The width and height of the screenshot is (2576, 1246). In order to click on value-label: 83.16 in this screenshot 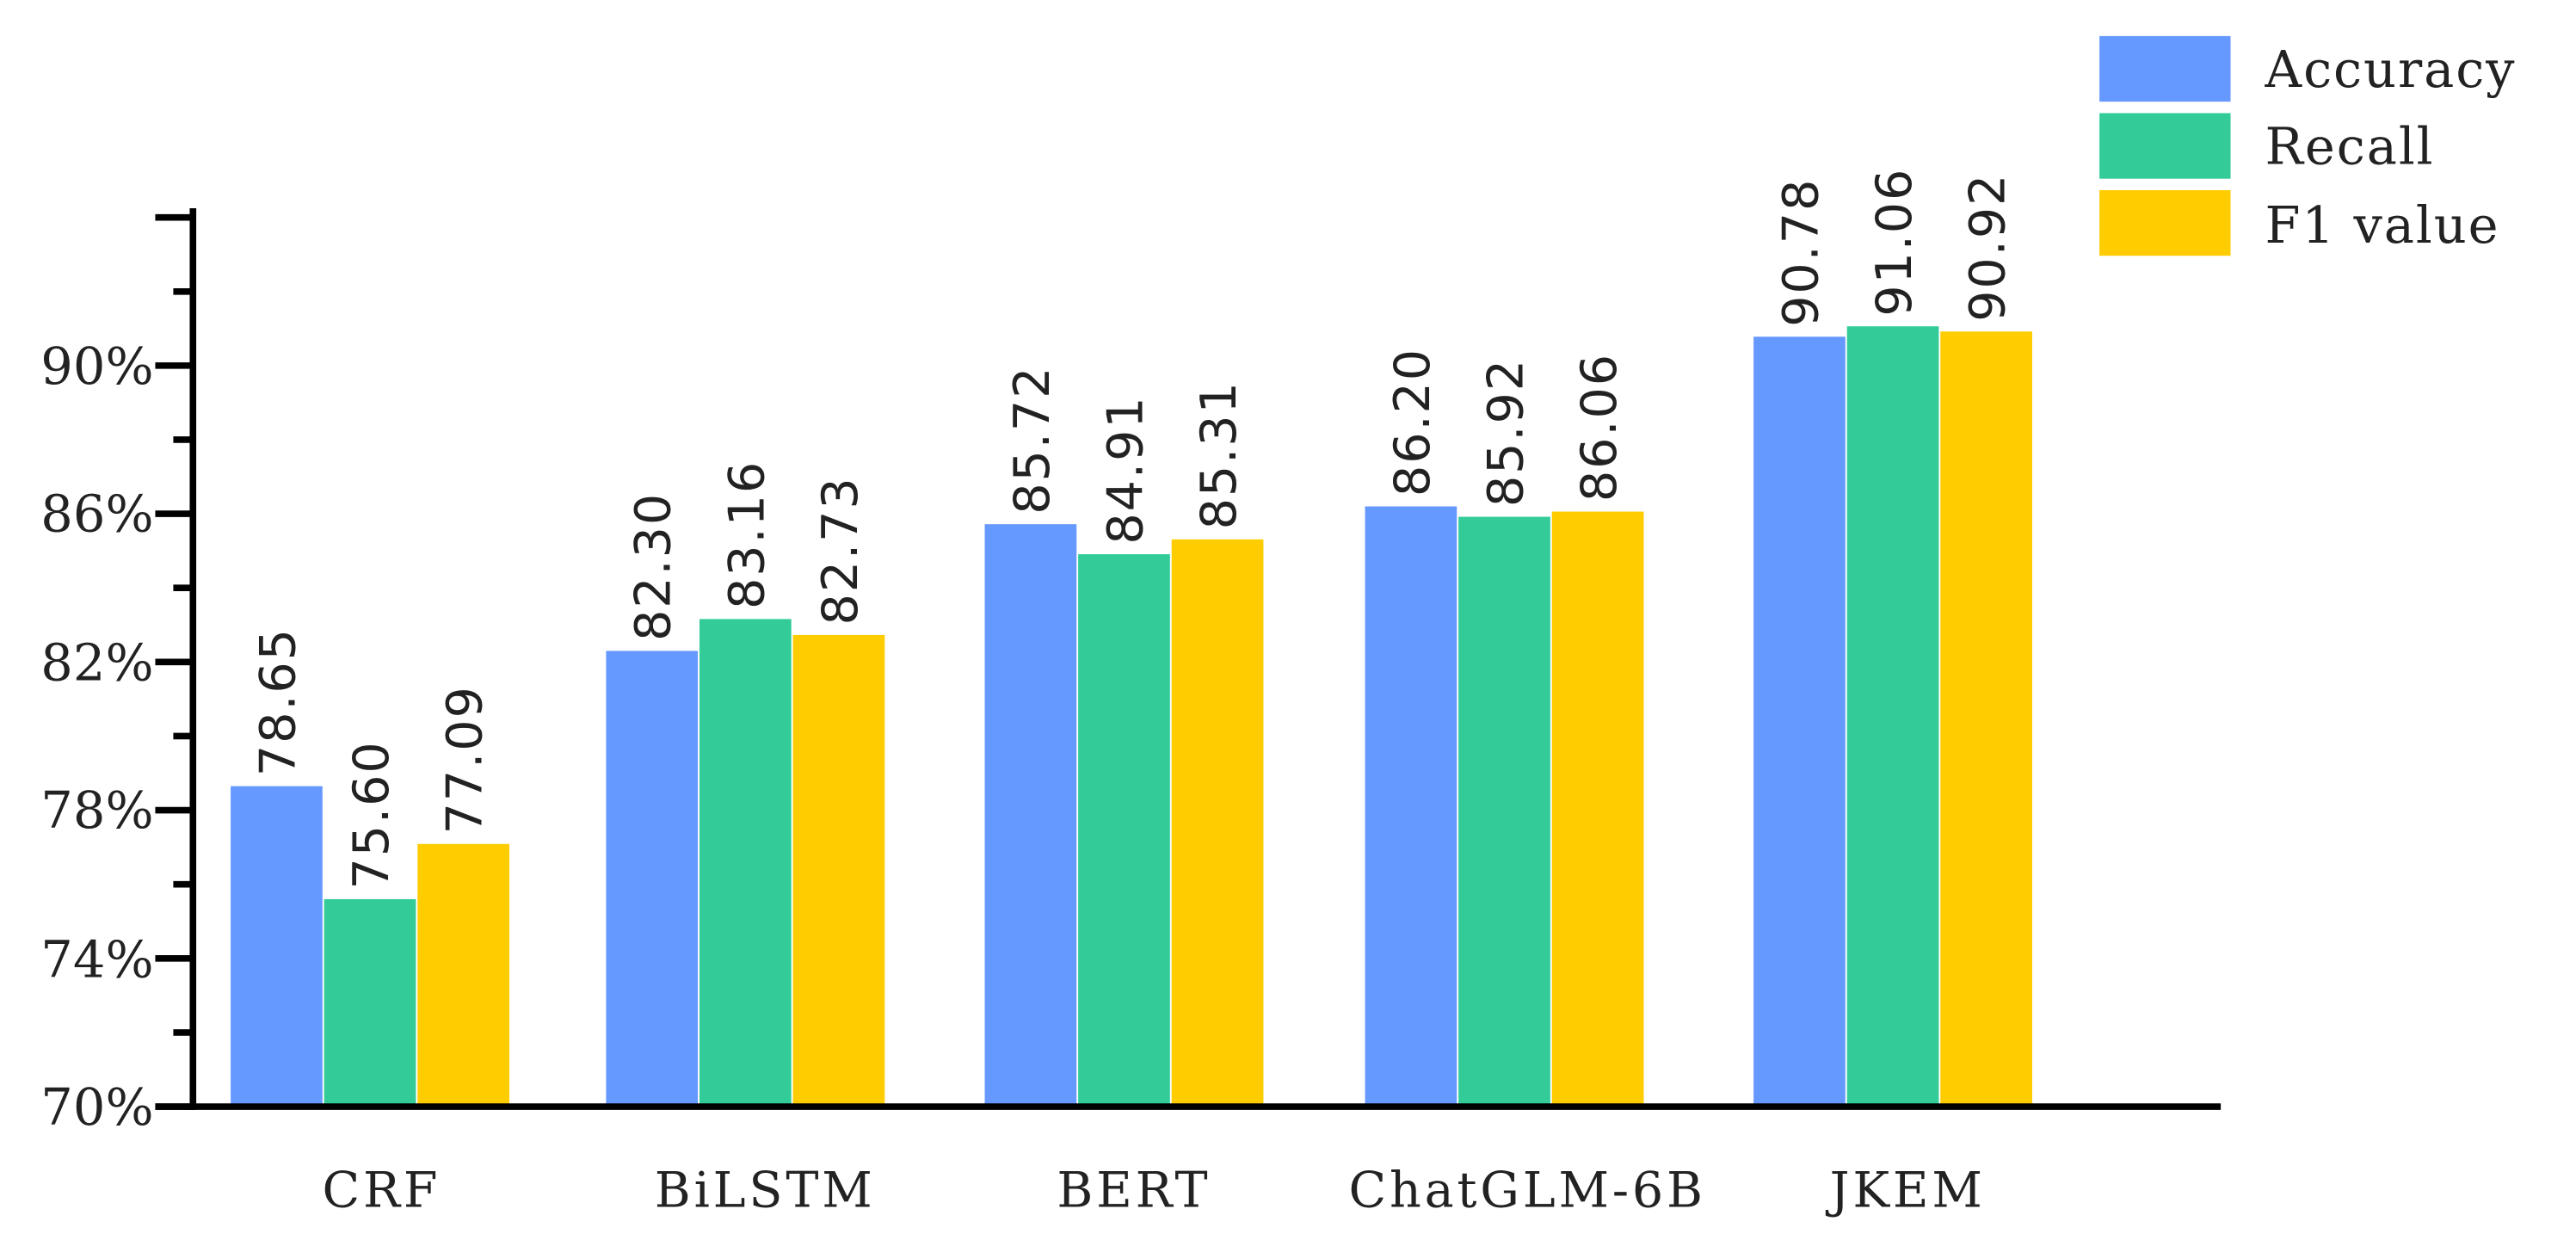, I will do `click(746, 534)`.